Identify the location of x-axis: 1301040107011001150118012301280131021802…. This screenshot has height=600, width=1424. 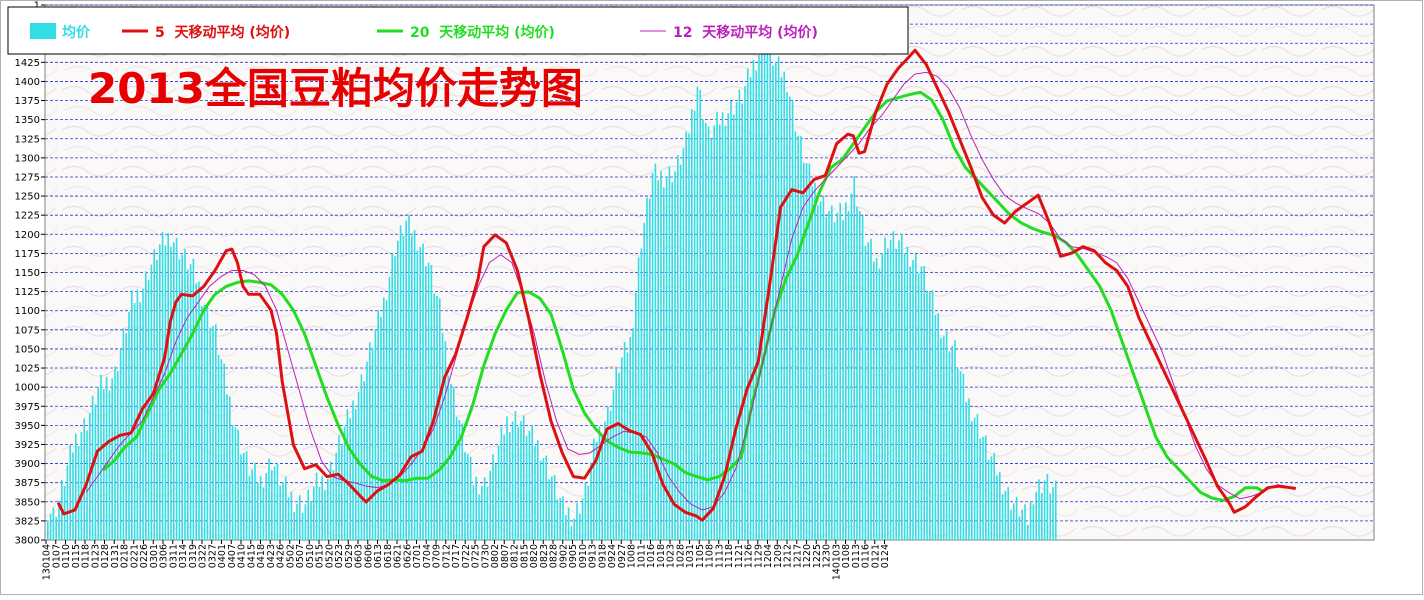
(466, 560).